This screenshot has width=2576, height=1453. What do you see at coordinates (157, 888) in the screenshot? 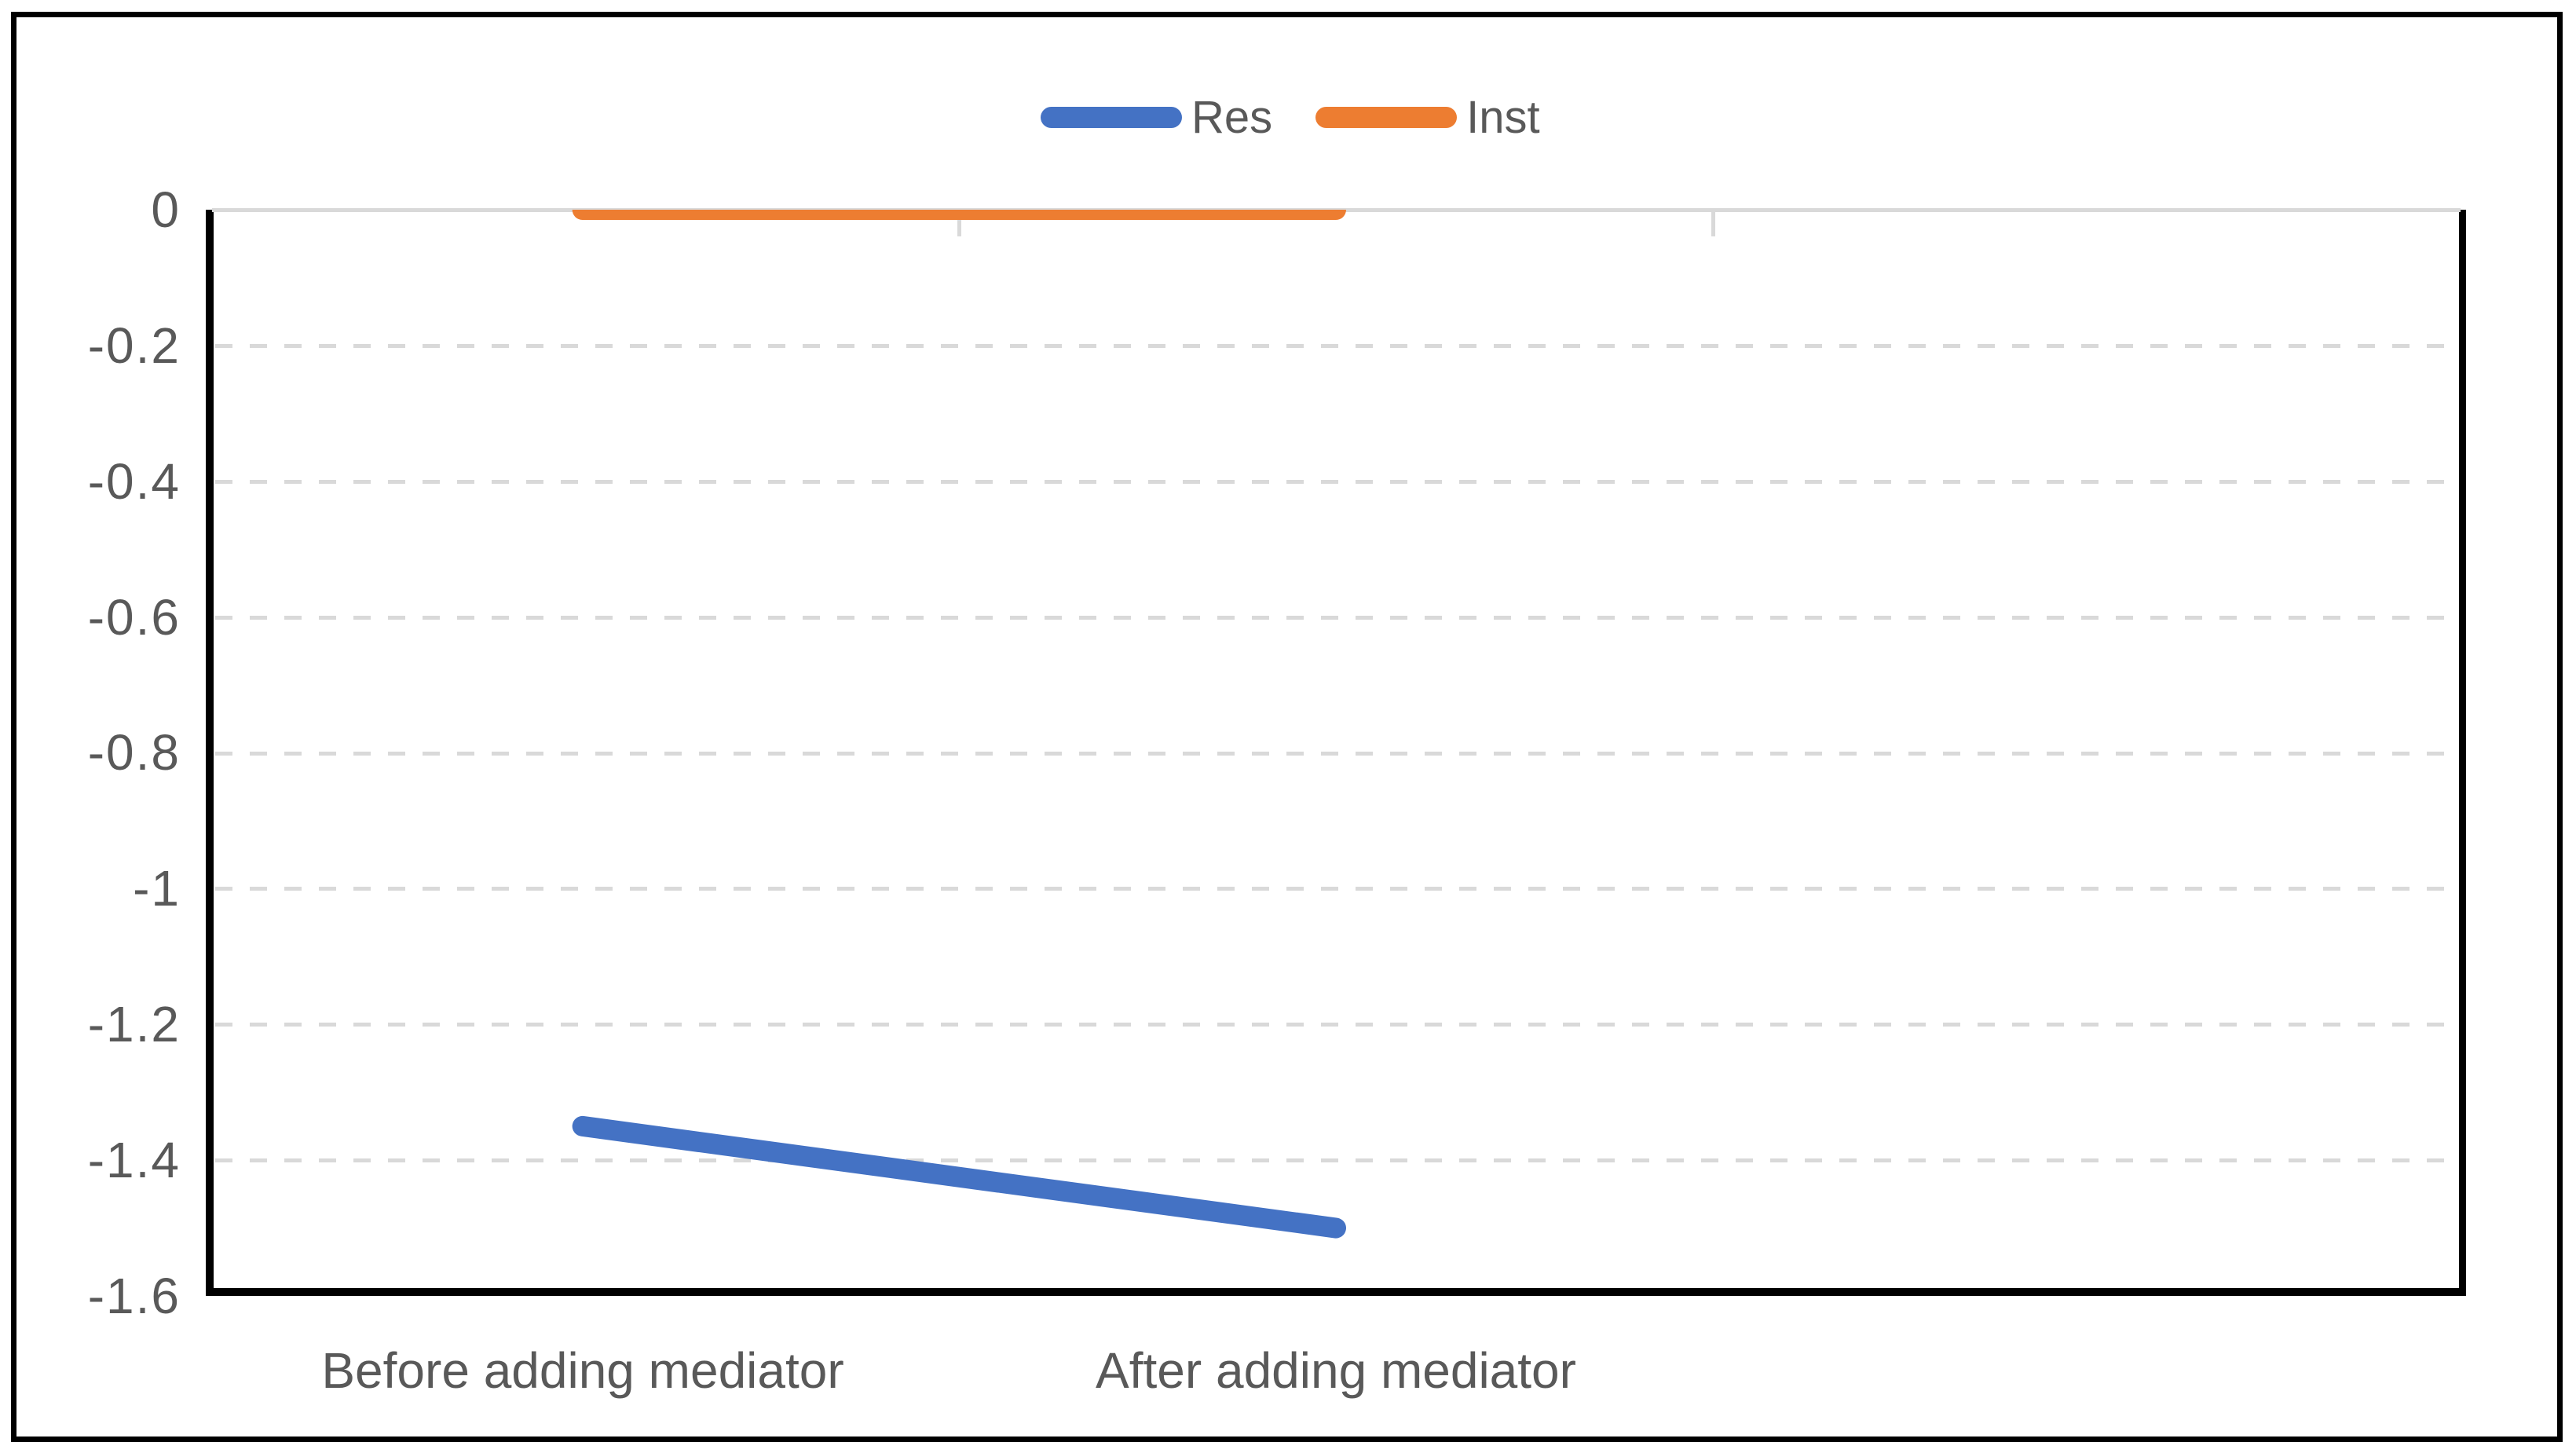
I see `y-axis-label: -1` at bounding box center [157, 888].